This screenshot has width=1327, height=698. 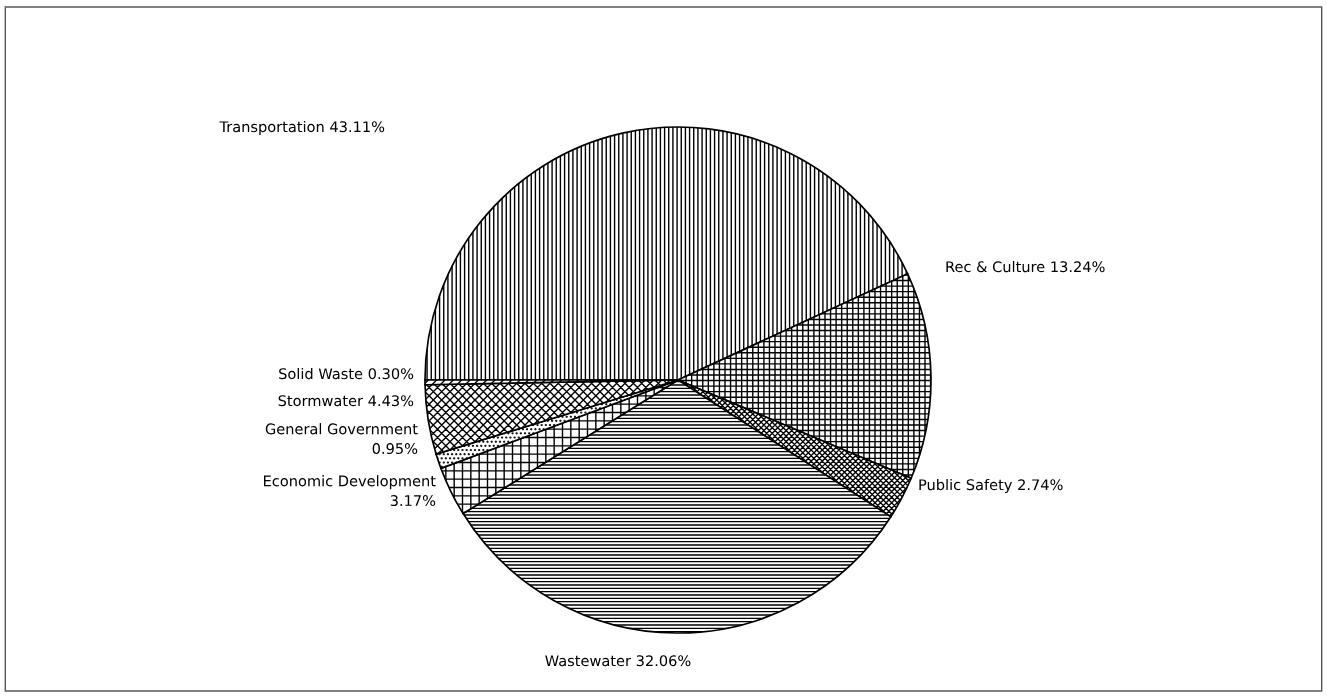 What do you see at coordinates (413, 501) in the screenshot?
I see `data-label: 3.17%` at bounding box center [413, 501].